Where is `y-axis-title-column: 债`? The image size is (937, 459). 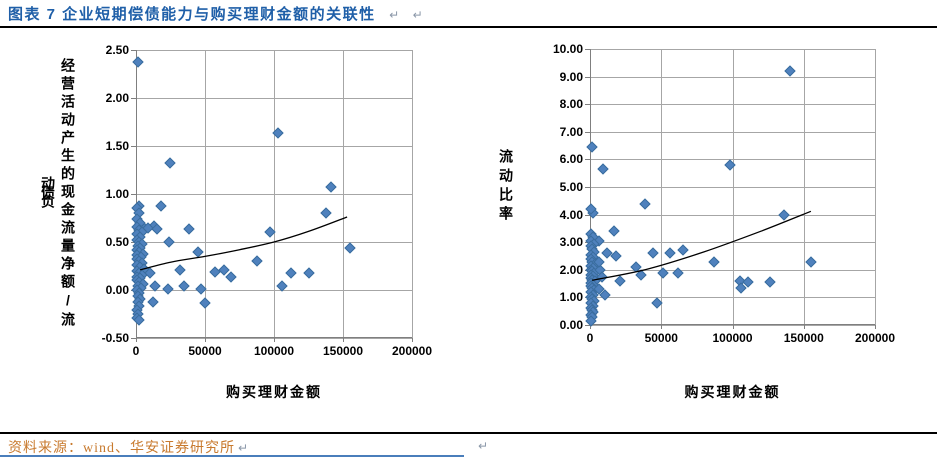 y-axis-title-column: 债 is located at coordinates (48, 194).